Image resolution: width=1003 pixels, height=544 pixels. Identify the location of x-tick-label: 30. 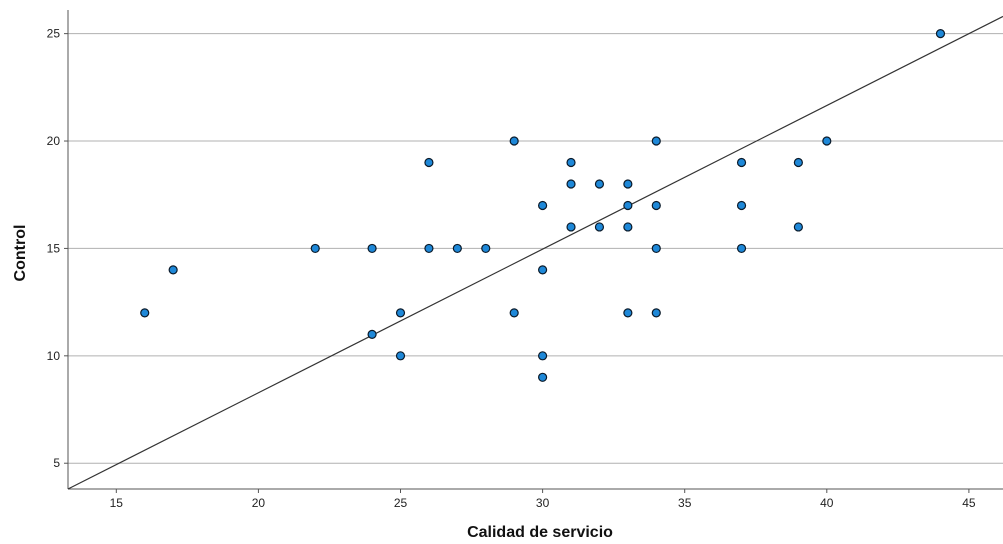
(543, 503).